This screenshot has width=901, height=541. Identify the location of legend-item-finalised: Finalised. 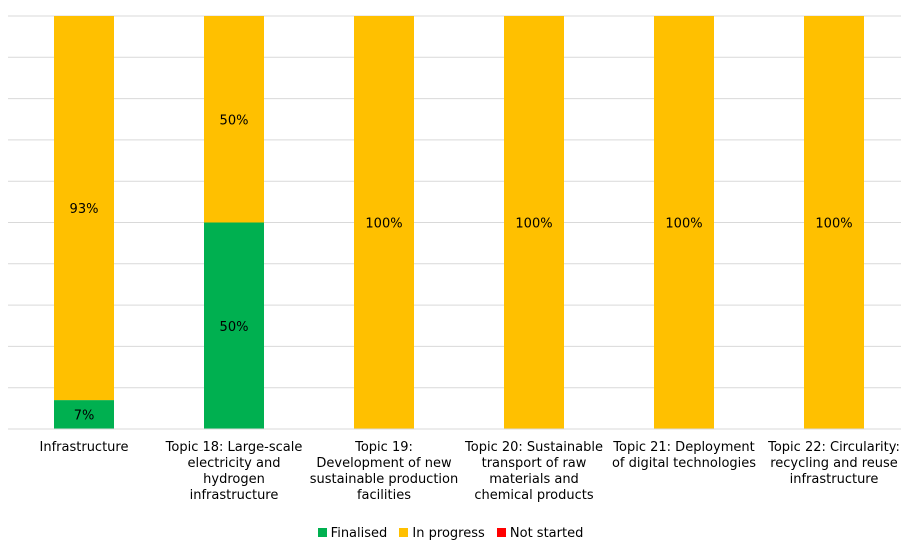
(352, 533).